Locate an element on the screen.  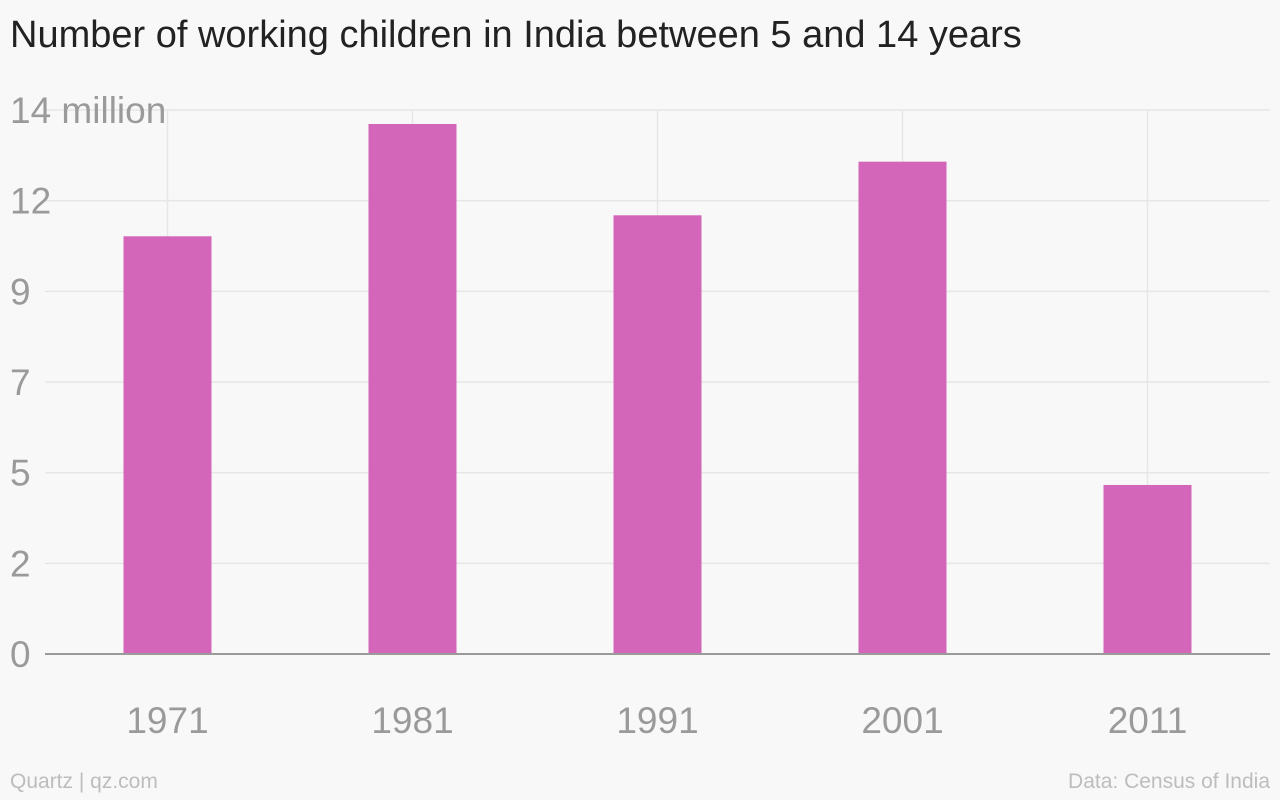
footer-source: Data: Census of India is located at coordinates (1169, 781).